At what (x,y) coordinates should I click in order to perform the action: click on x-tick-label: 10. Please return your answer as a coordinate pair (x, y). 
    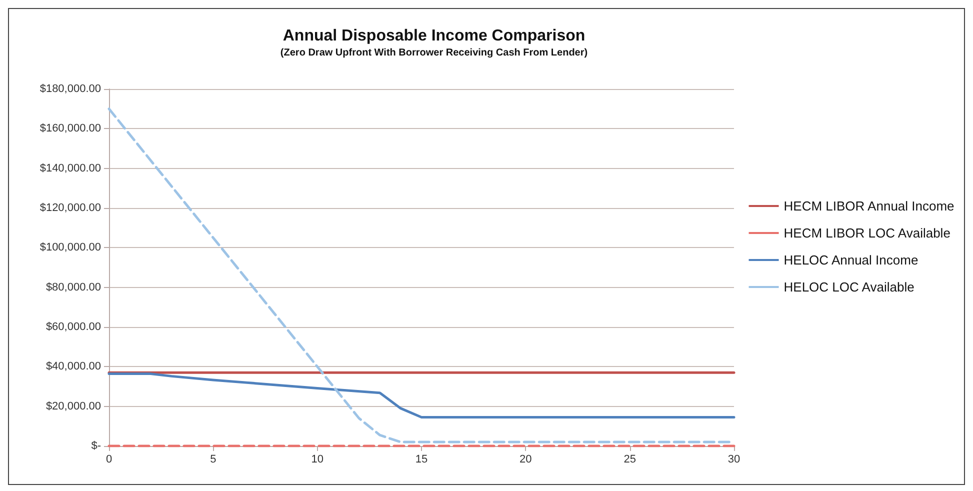
    Looking at the image, I should click on (317, 460).